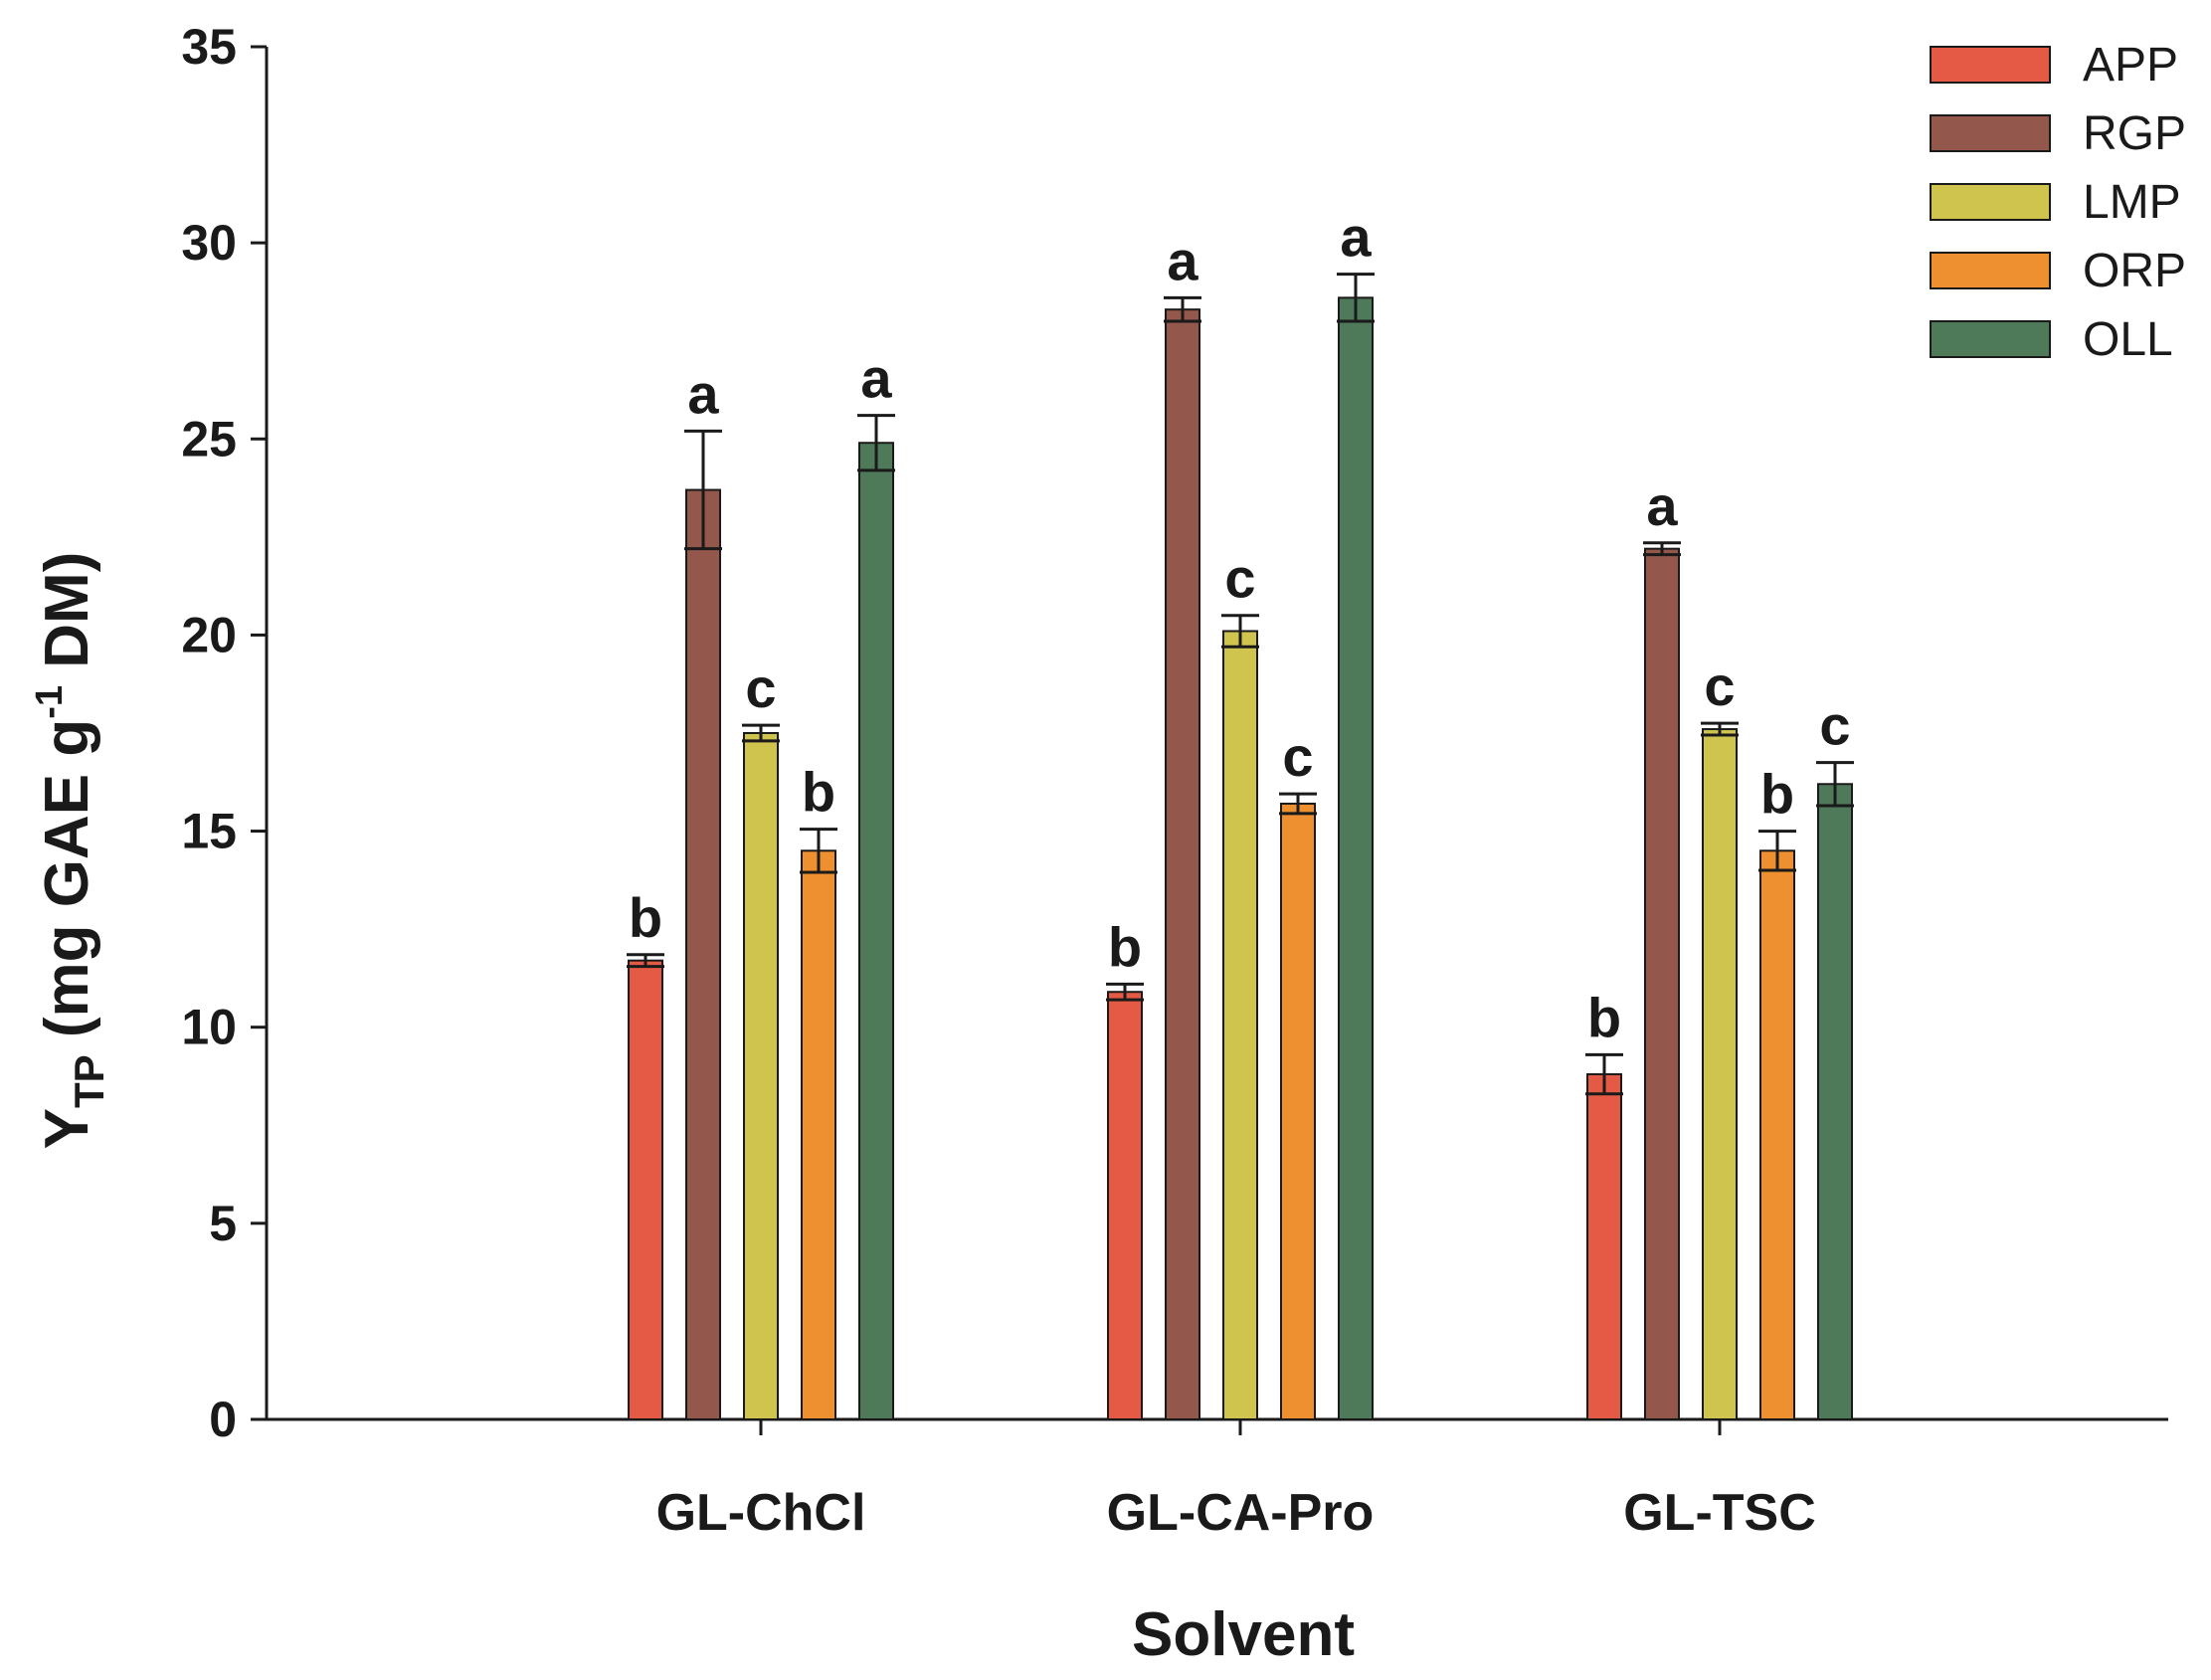 The width and height of the screenshot is (2211, 1680). Describe the element at coordinates (223, 1223) in the screenshot. I see `y-tick-label: 5` at that location.